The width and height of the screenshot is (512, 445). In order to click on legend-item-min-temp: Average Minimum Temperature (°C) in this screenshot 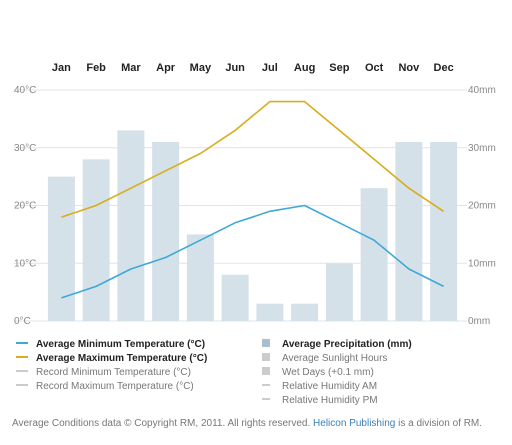, I will do `click(110, 345)`.